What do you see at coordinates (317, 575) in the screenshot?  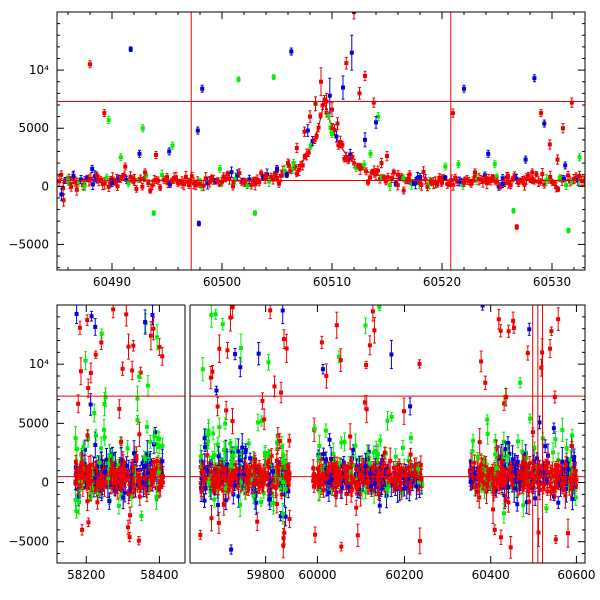 I see `bottom-xtick-label: 60000` at bounding box center [317, 575].